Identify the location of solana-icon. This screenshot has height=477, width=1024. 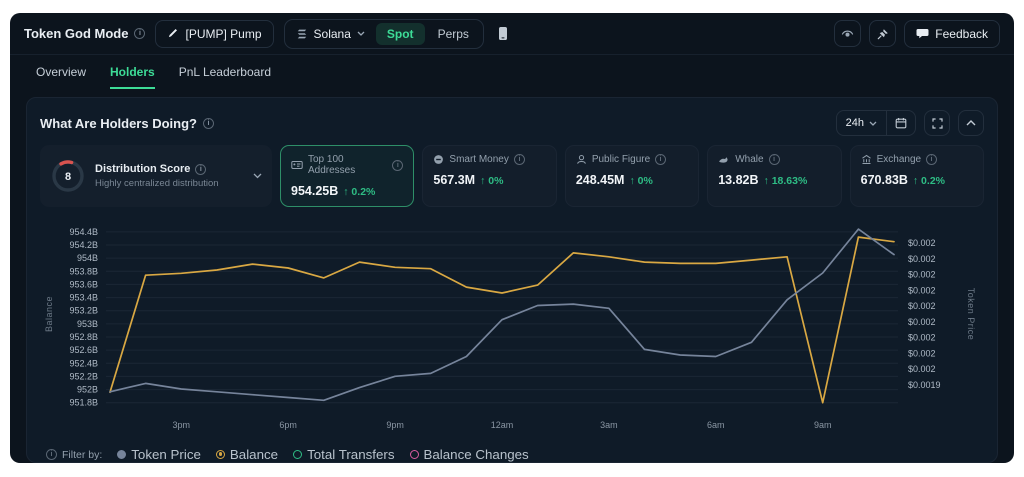
(301, 33).